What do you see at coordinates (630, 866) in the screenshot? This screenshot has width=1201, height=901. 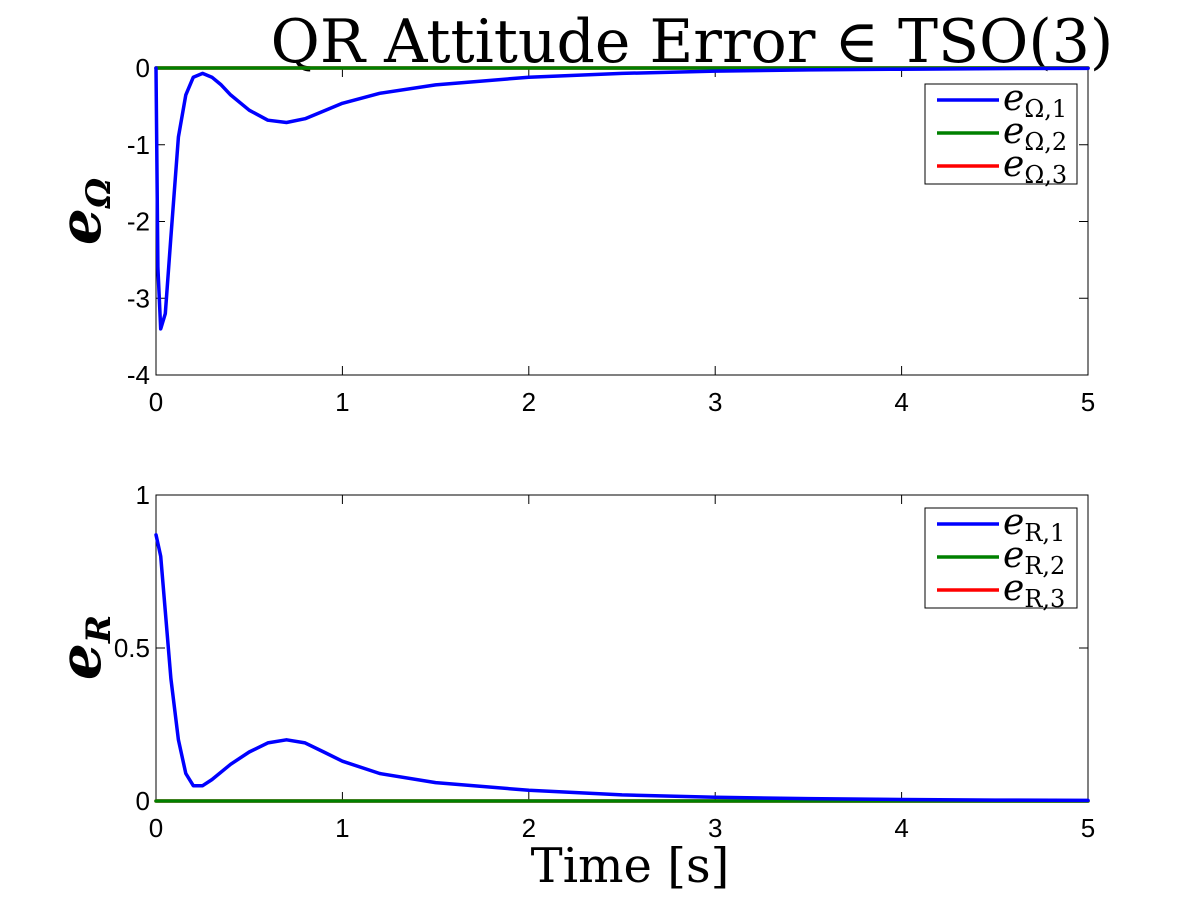 I see `x-axis-label: Time [s]` at bounding box center [630, 866].